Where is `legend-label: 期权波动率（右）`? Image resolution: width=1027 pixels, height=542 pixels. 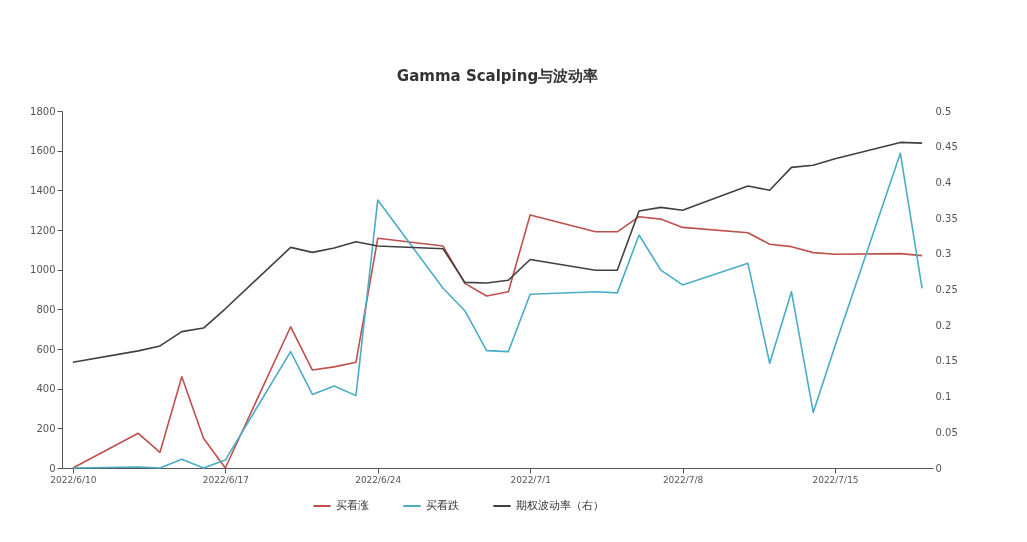 legend-label: 期权波动率（右） is located at coordinates (560, 505).